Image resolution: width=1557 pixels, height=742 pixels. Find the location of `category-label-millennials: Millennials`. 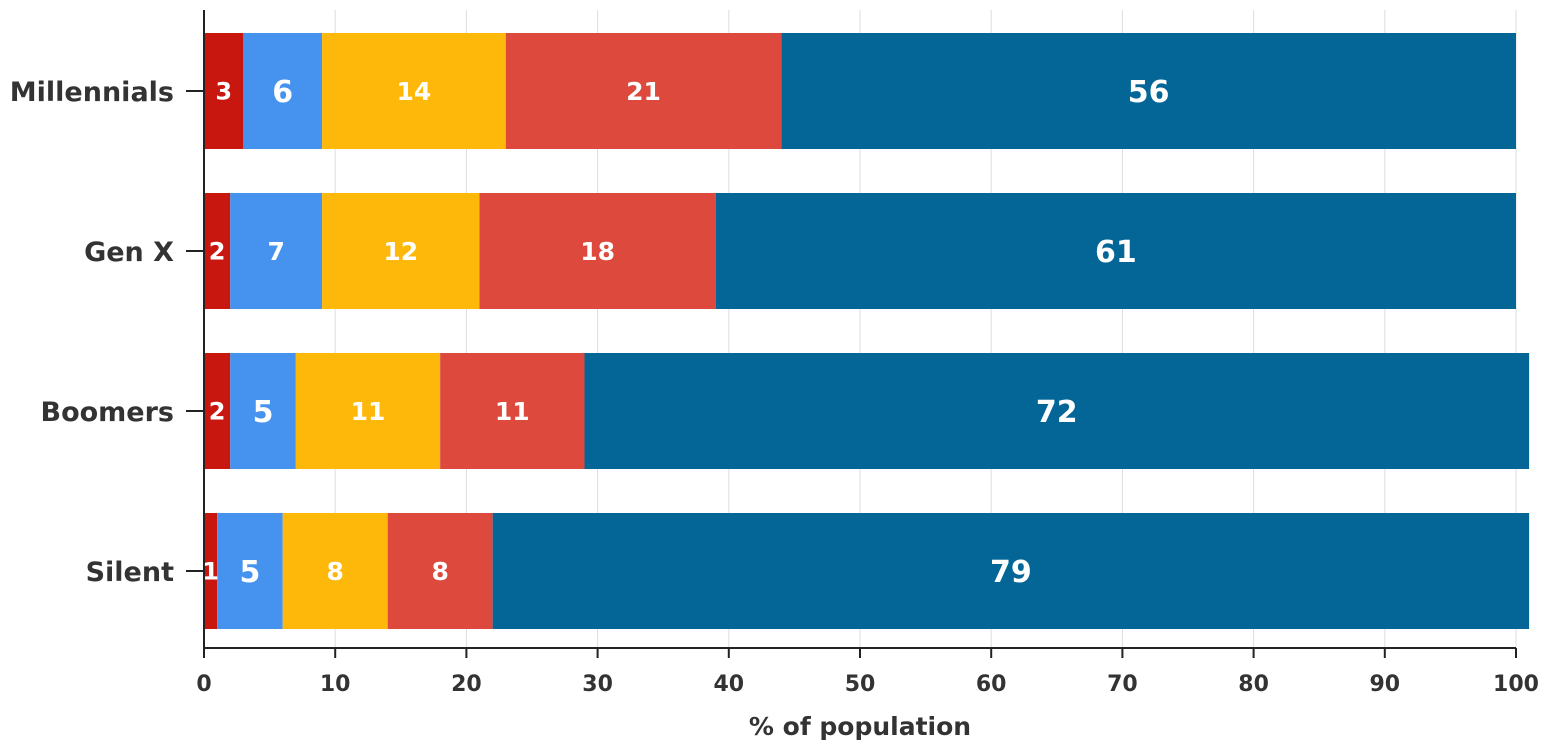

category-label-millennials: Millennials is located at coordinates (92, 92).